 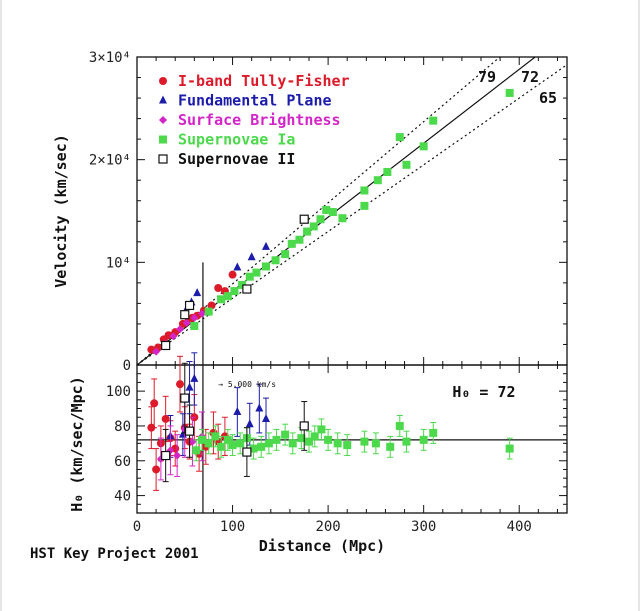 I want to click on legend-label: Fundamental Plane, so click(x=255, y=101).